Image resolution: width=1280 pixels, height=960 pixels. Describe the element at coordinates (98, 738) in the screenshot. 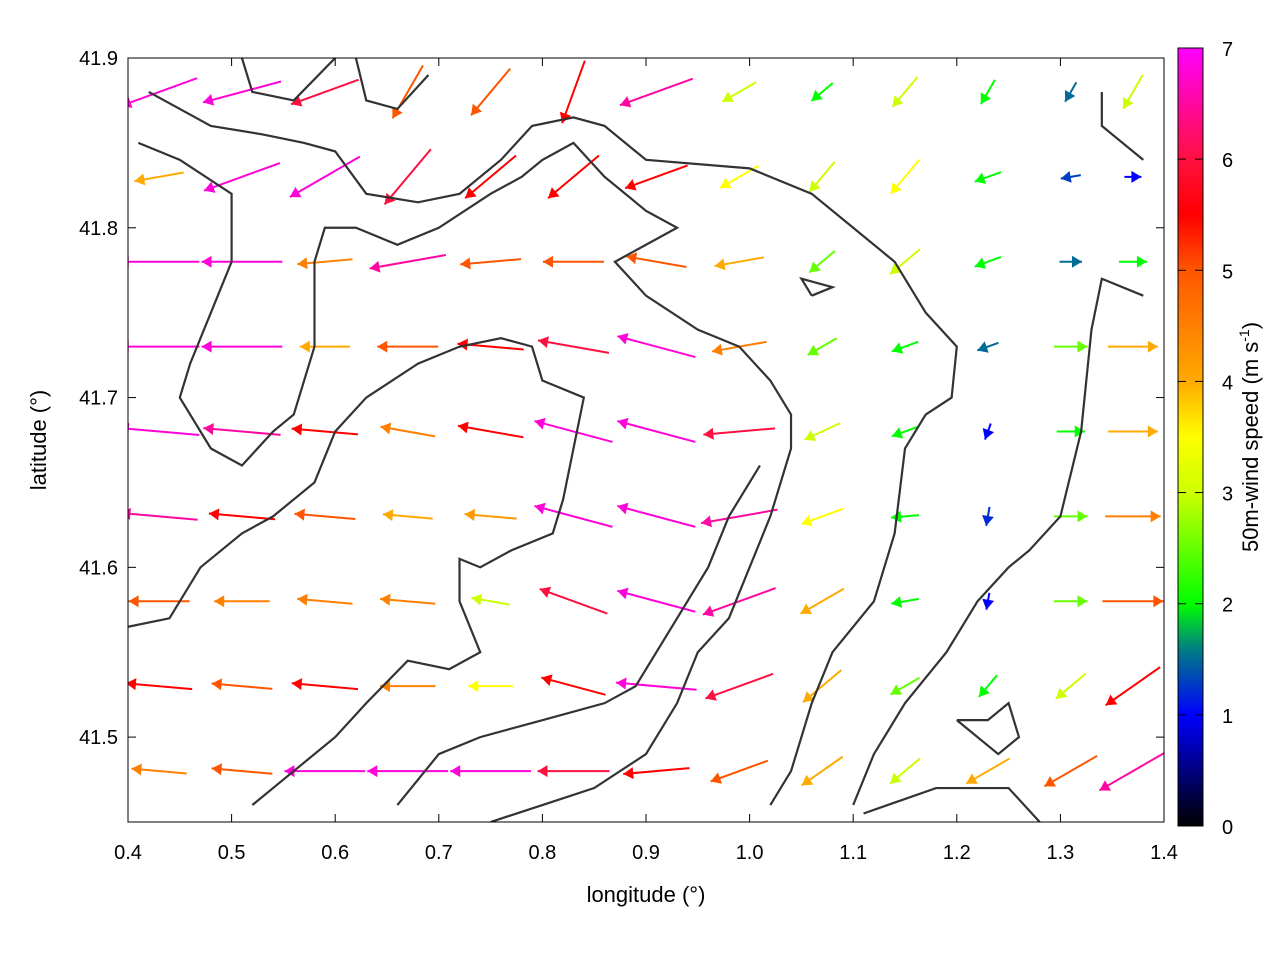

I see `y-tick-label: 41.5` at that location.